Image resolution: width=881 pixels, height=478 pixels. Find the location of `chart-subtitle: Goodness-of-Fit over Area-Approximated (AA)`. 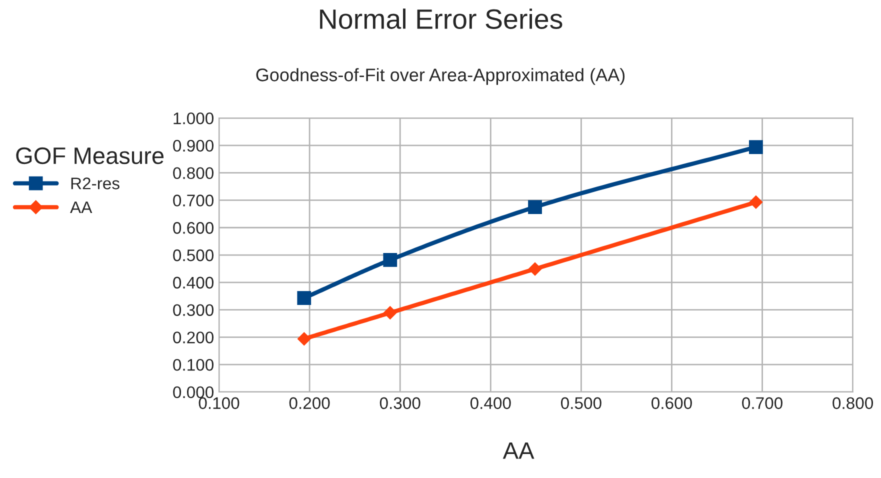

chart-subtitle: Goodness-of-Fit over Area-Approximated (AA) is located at coordinates (440, 76).